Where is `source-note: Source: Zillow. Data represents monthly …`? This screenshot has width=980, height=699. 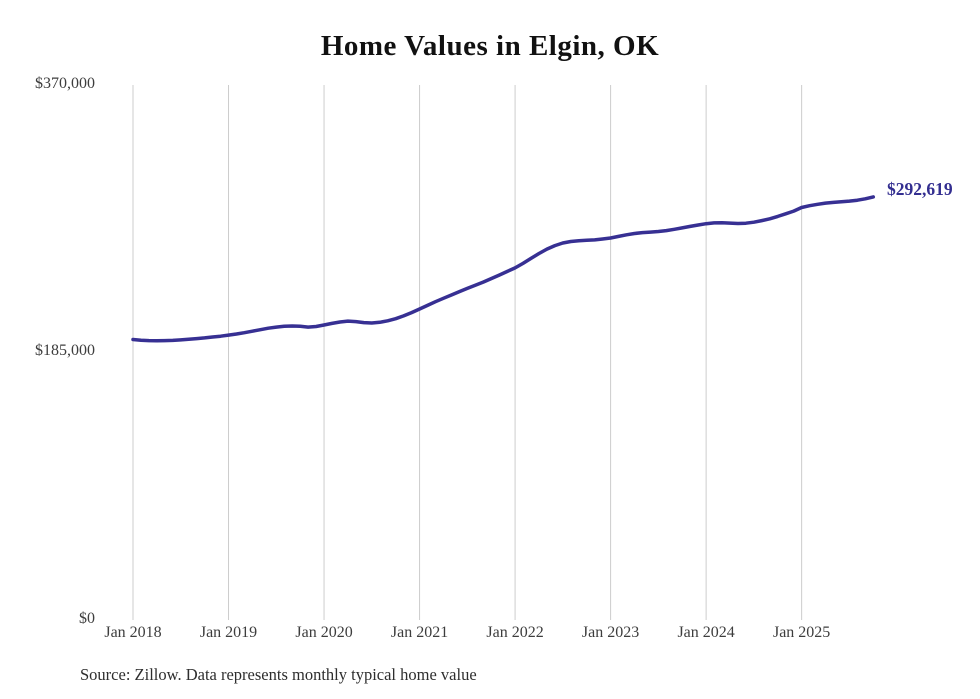
source-note: Source: Zillow. Data represents monthly … is located at coordinates (278, 674).